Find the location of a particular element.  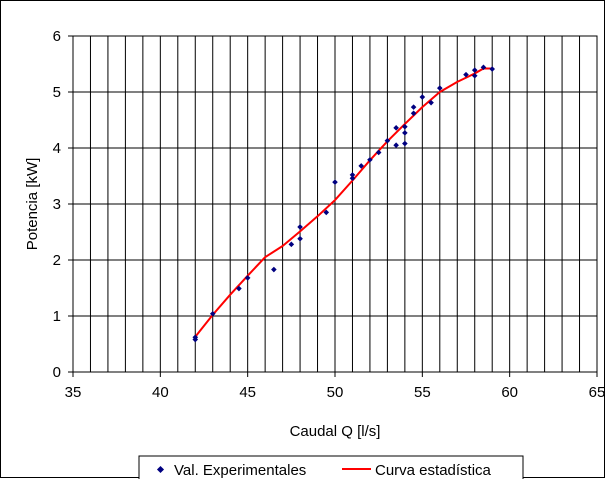

x-axis-title: Caudal Q [l/s] is located at coordinates (335, 431).